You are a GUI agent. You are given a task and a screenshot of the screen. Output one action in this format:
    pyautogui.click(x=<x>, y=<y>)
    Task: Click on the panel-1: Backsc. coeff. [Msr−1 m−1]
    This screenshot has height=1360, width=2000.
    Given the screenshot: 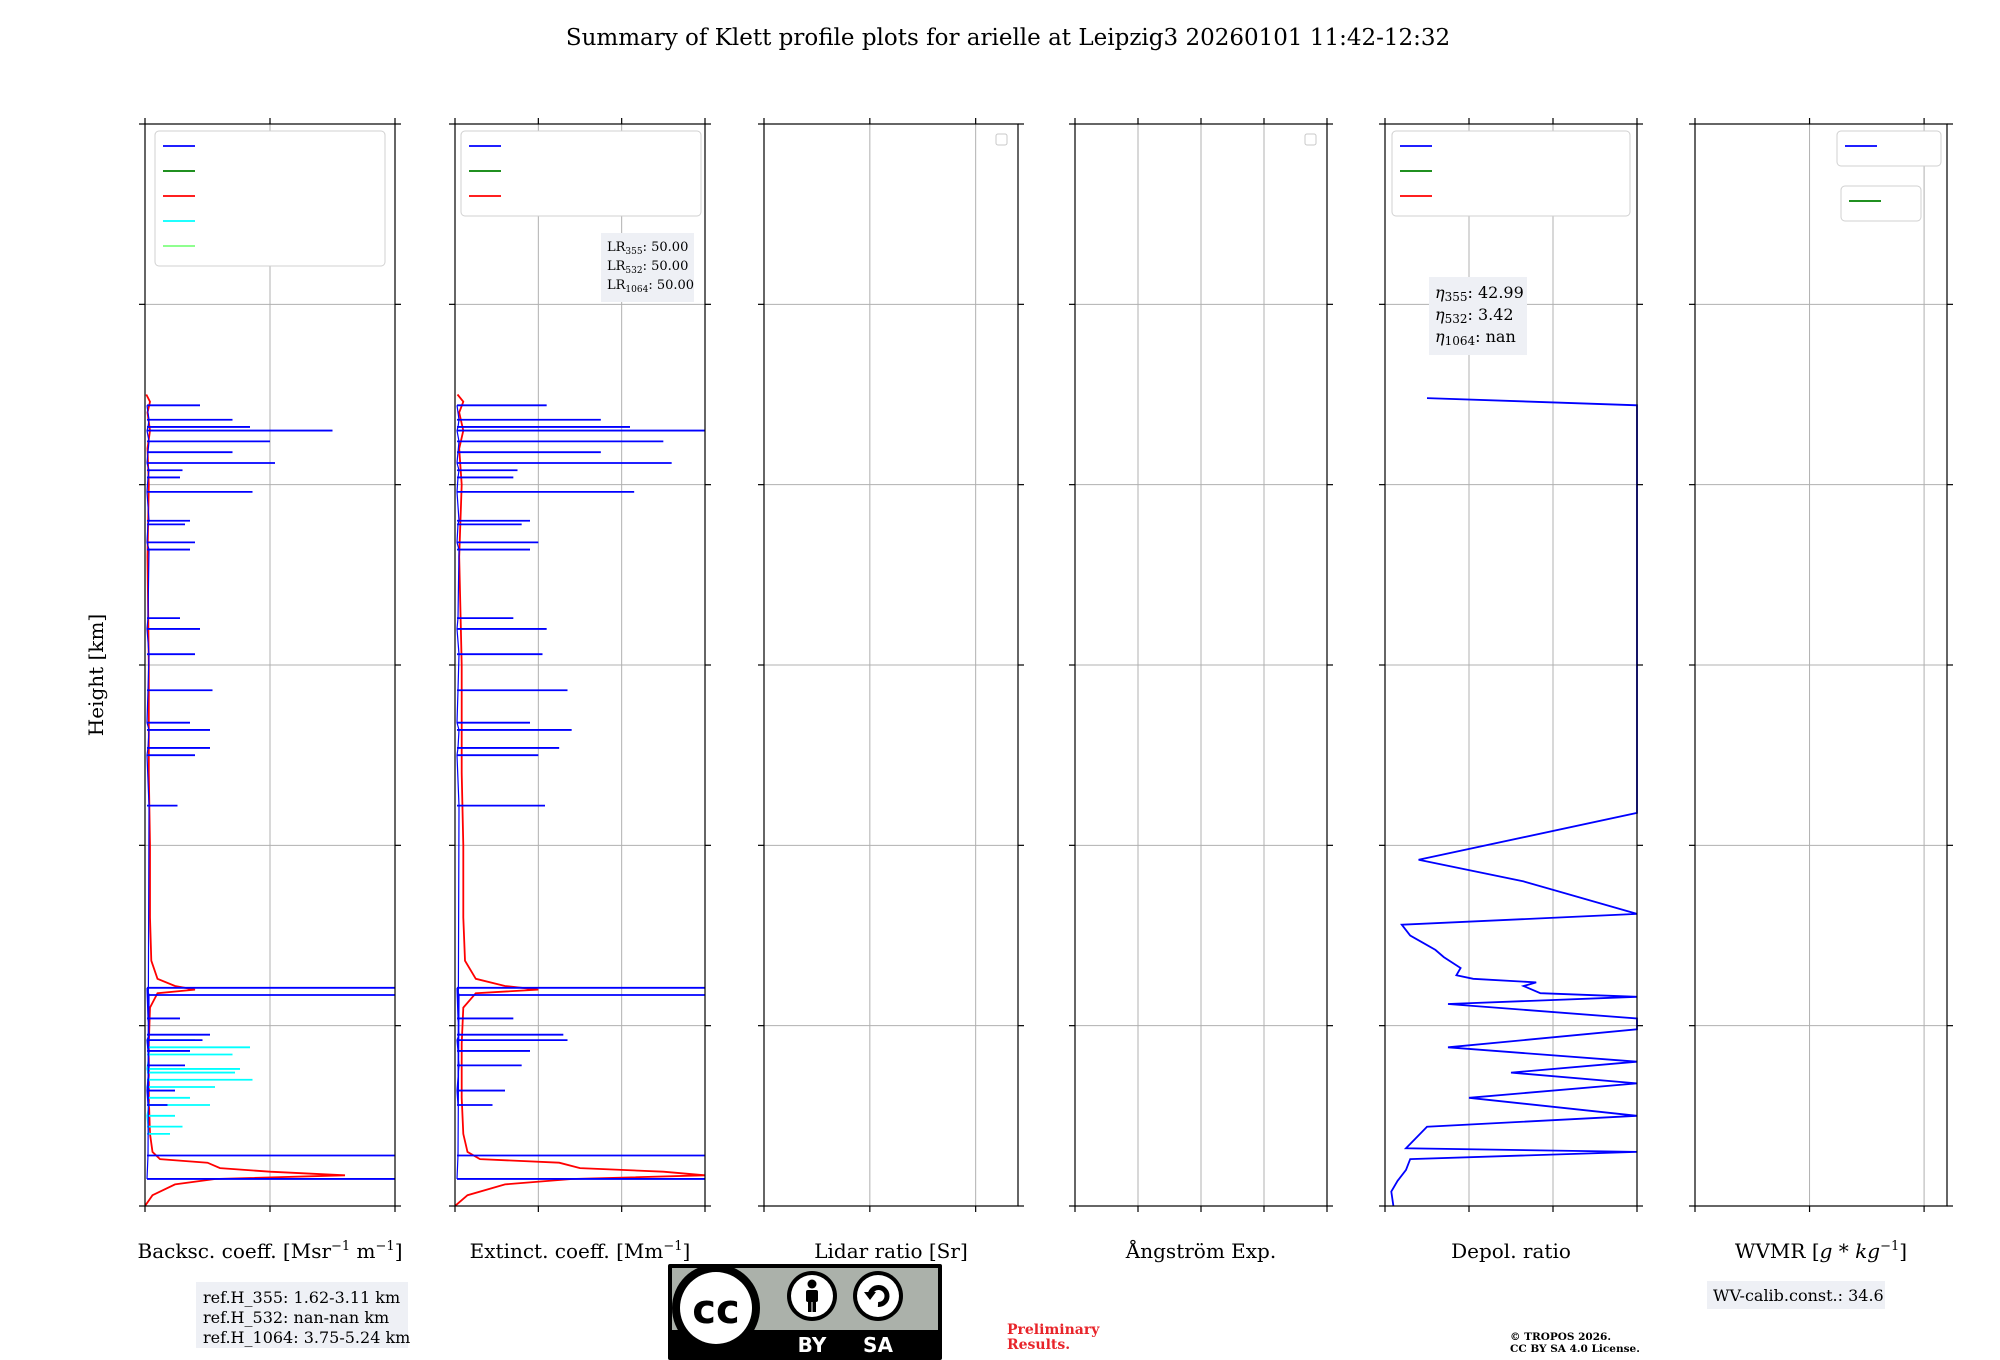 What is the action you would take?
    pyautogui.click(x=270, y=690)
    